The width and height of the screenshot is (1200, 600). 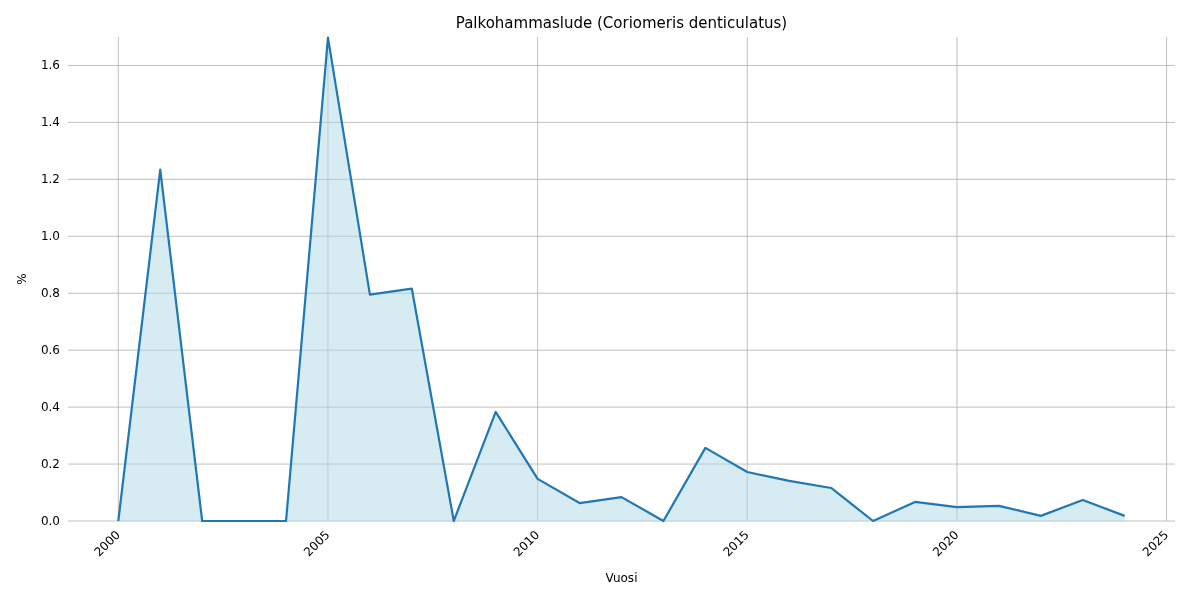 What do you see at coordinates (50, 349) in the screenshot?
I see `y-tick-label: 0.6` at bounding box center [50, 349].